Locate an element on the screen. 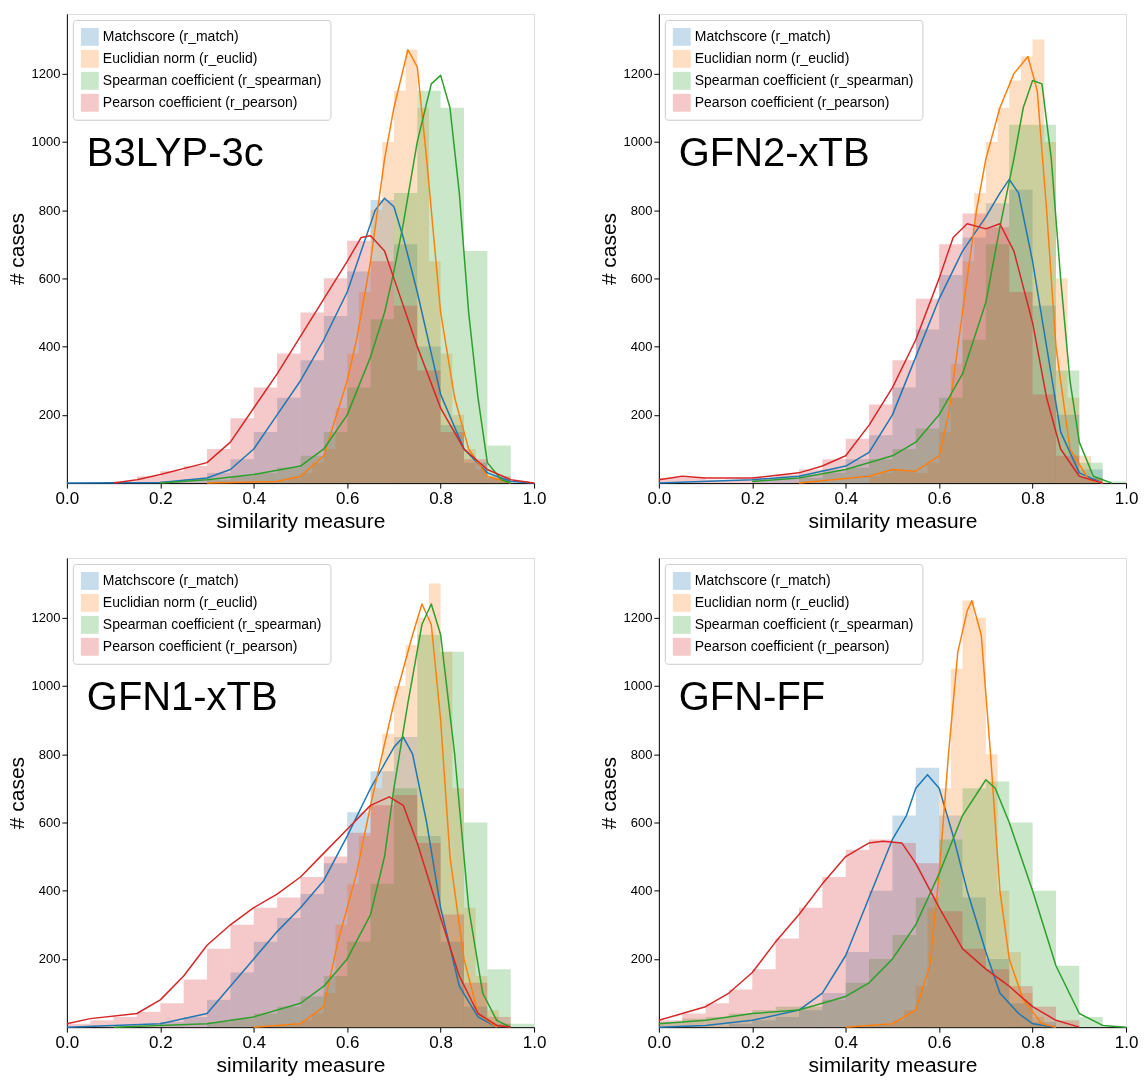  text: GFN2-xTB is located at coordinates (774, 151).